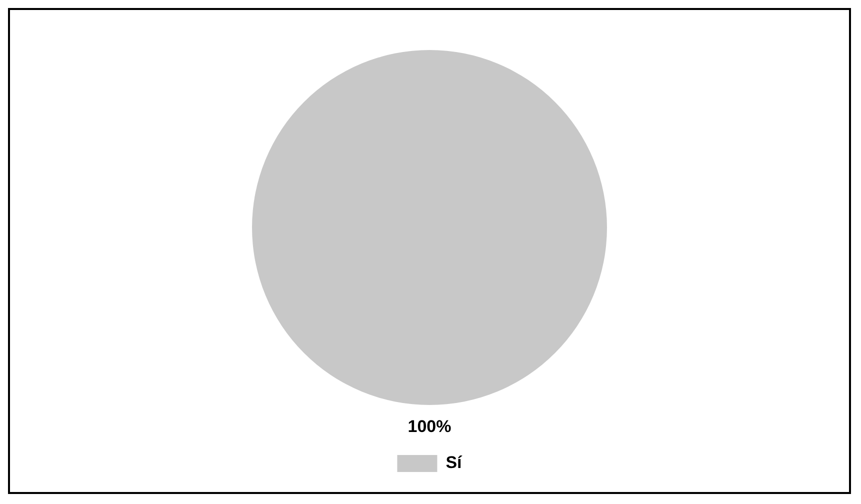 The width and height of the screenshot is (861, 504). I want to click on data-label: 100%, so click(430, 426).